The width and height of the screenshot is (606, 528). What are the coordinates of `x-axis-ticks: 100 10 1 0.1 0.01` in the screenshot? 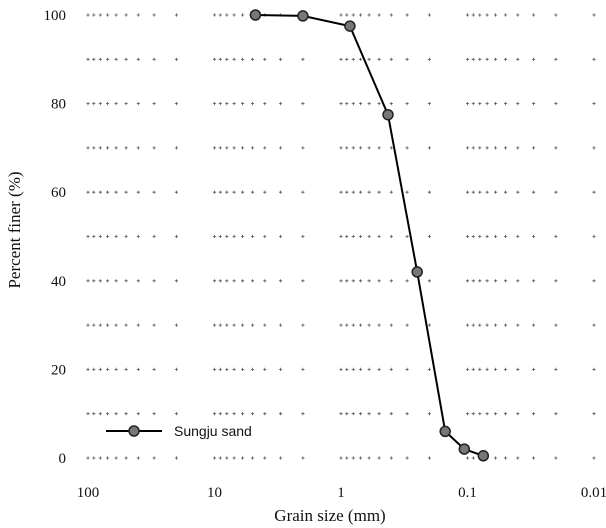 It's located at (341, 493).